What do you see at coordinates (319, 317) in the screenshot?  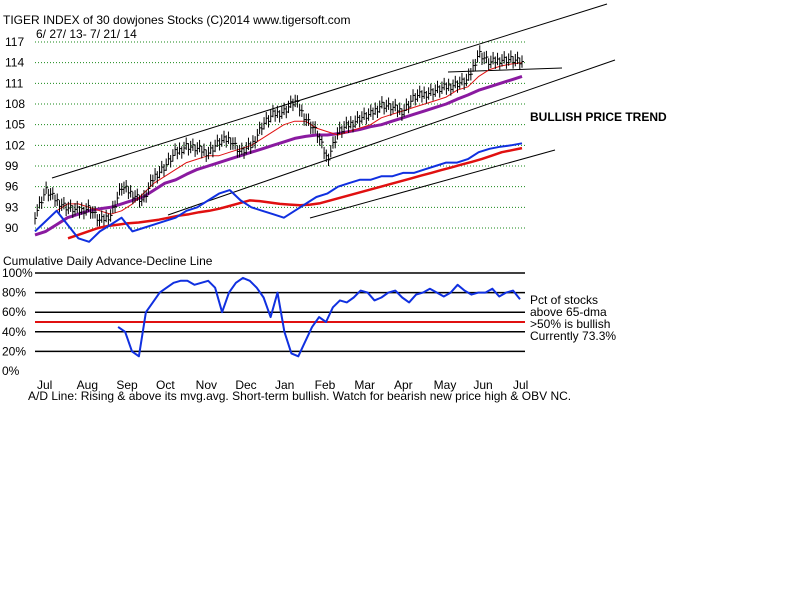 I see `pct-above-65dma-line` at bounding box center [319, 317].